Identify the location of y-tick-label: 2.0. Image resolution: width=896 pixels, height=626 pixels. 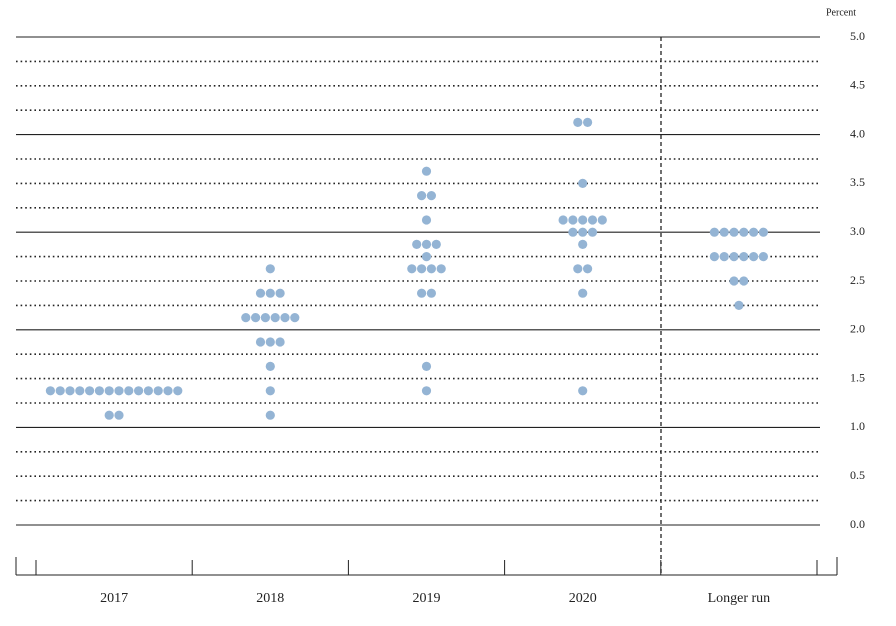
(857, 329).